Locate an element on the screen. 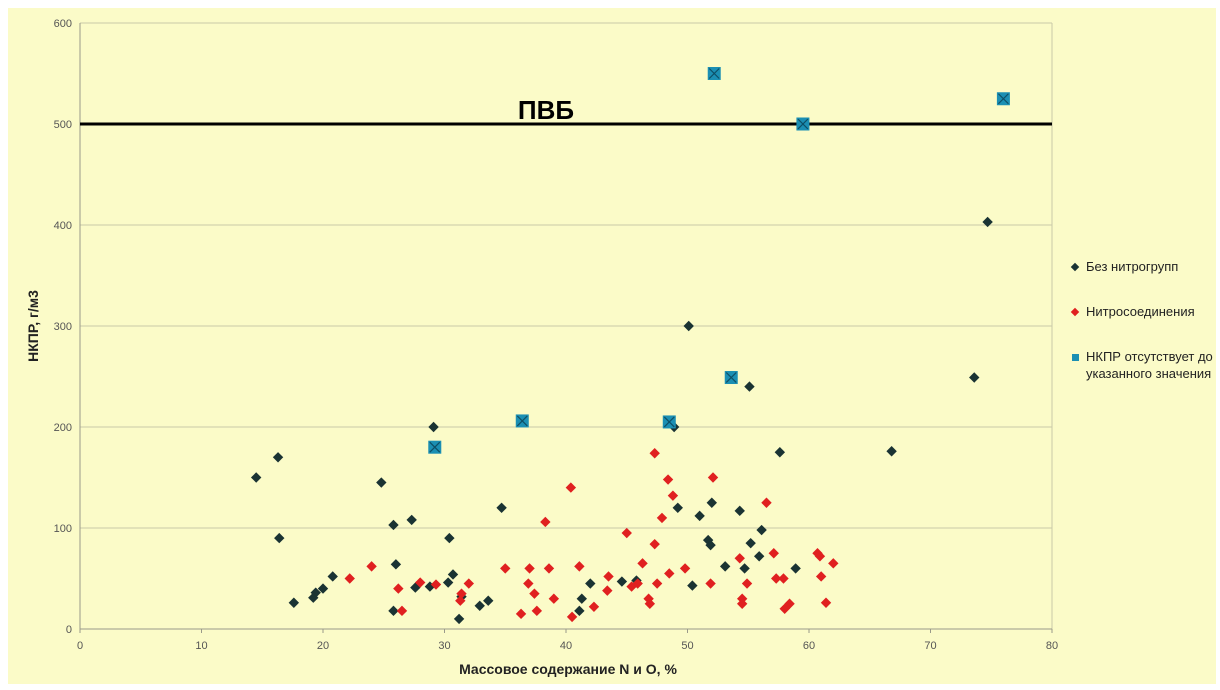 Image resolution: width=1220 pixels, height=690 pixels. x-tick-label: 60 is located at coordinates (809, 646).